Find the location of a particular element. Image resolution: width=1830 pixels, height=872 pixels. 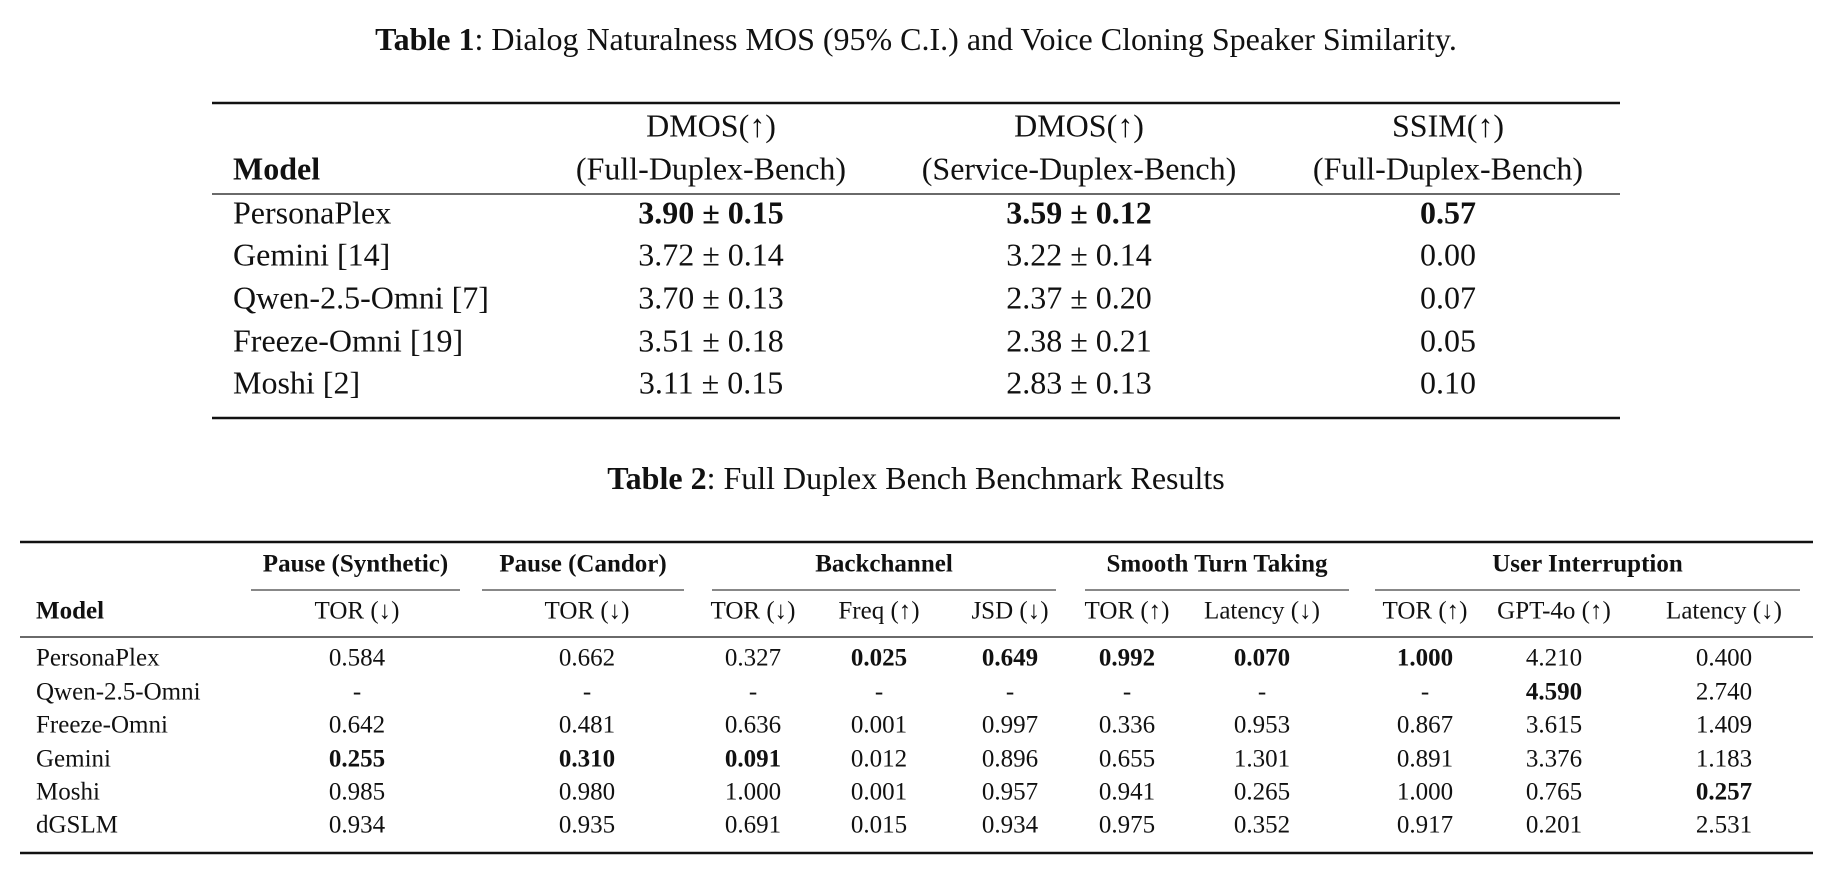

cell: 0.001 is located at coordinates (879, 725).